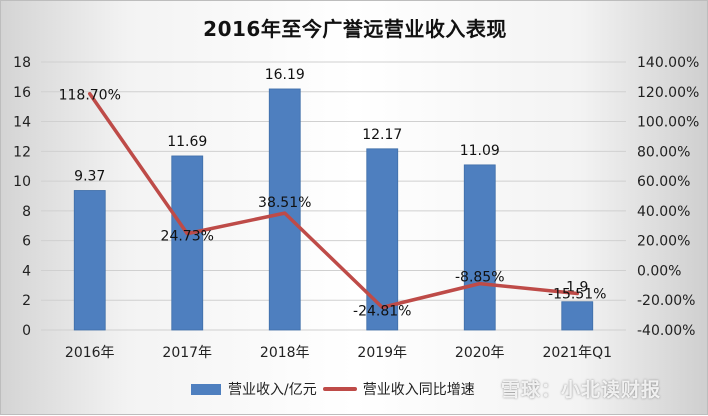  I want to click on x-axis-label: 2017年, so click(187, 353).